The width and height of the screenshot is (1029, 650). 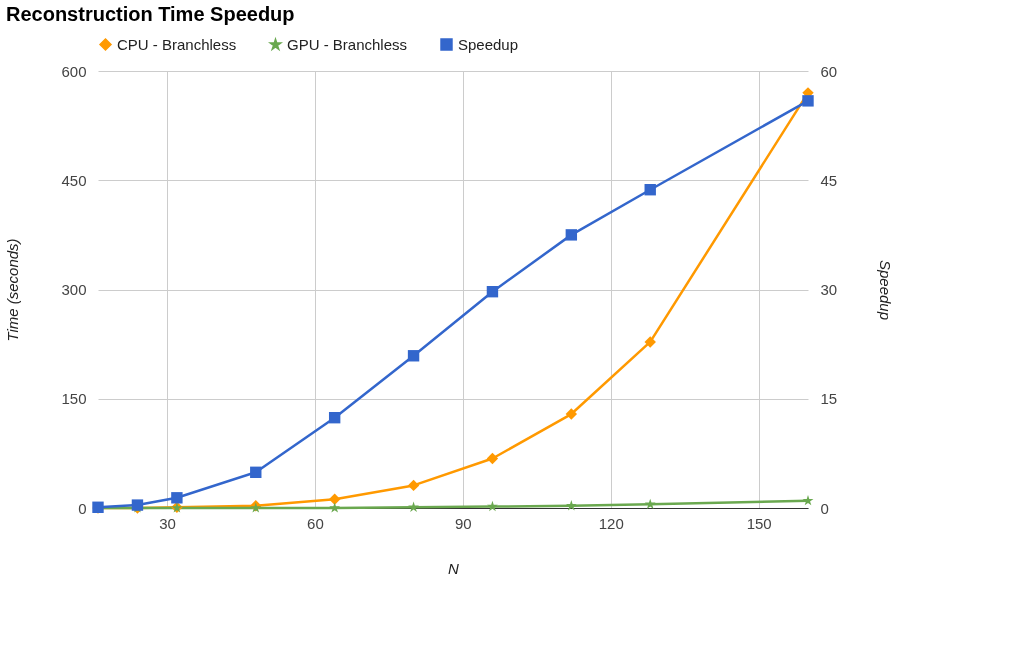 What do you see at coordinates (824, 508) in the screenshot?
I see `y2-tick-label: 0` at bounding box center [824, 508].